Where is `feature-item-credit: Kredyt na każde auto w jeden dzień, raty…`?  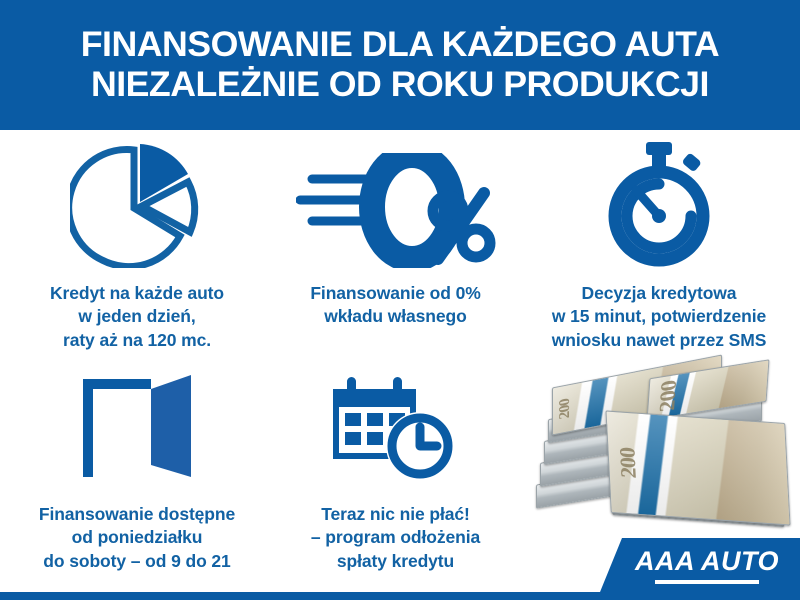 feature-item-credit: Kredyt na każde auto w jeden dzień, raty… is located at coordinates (137, 250).